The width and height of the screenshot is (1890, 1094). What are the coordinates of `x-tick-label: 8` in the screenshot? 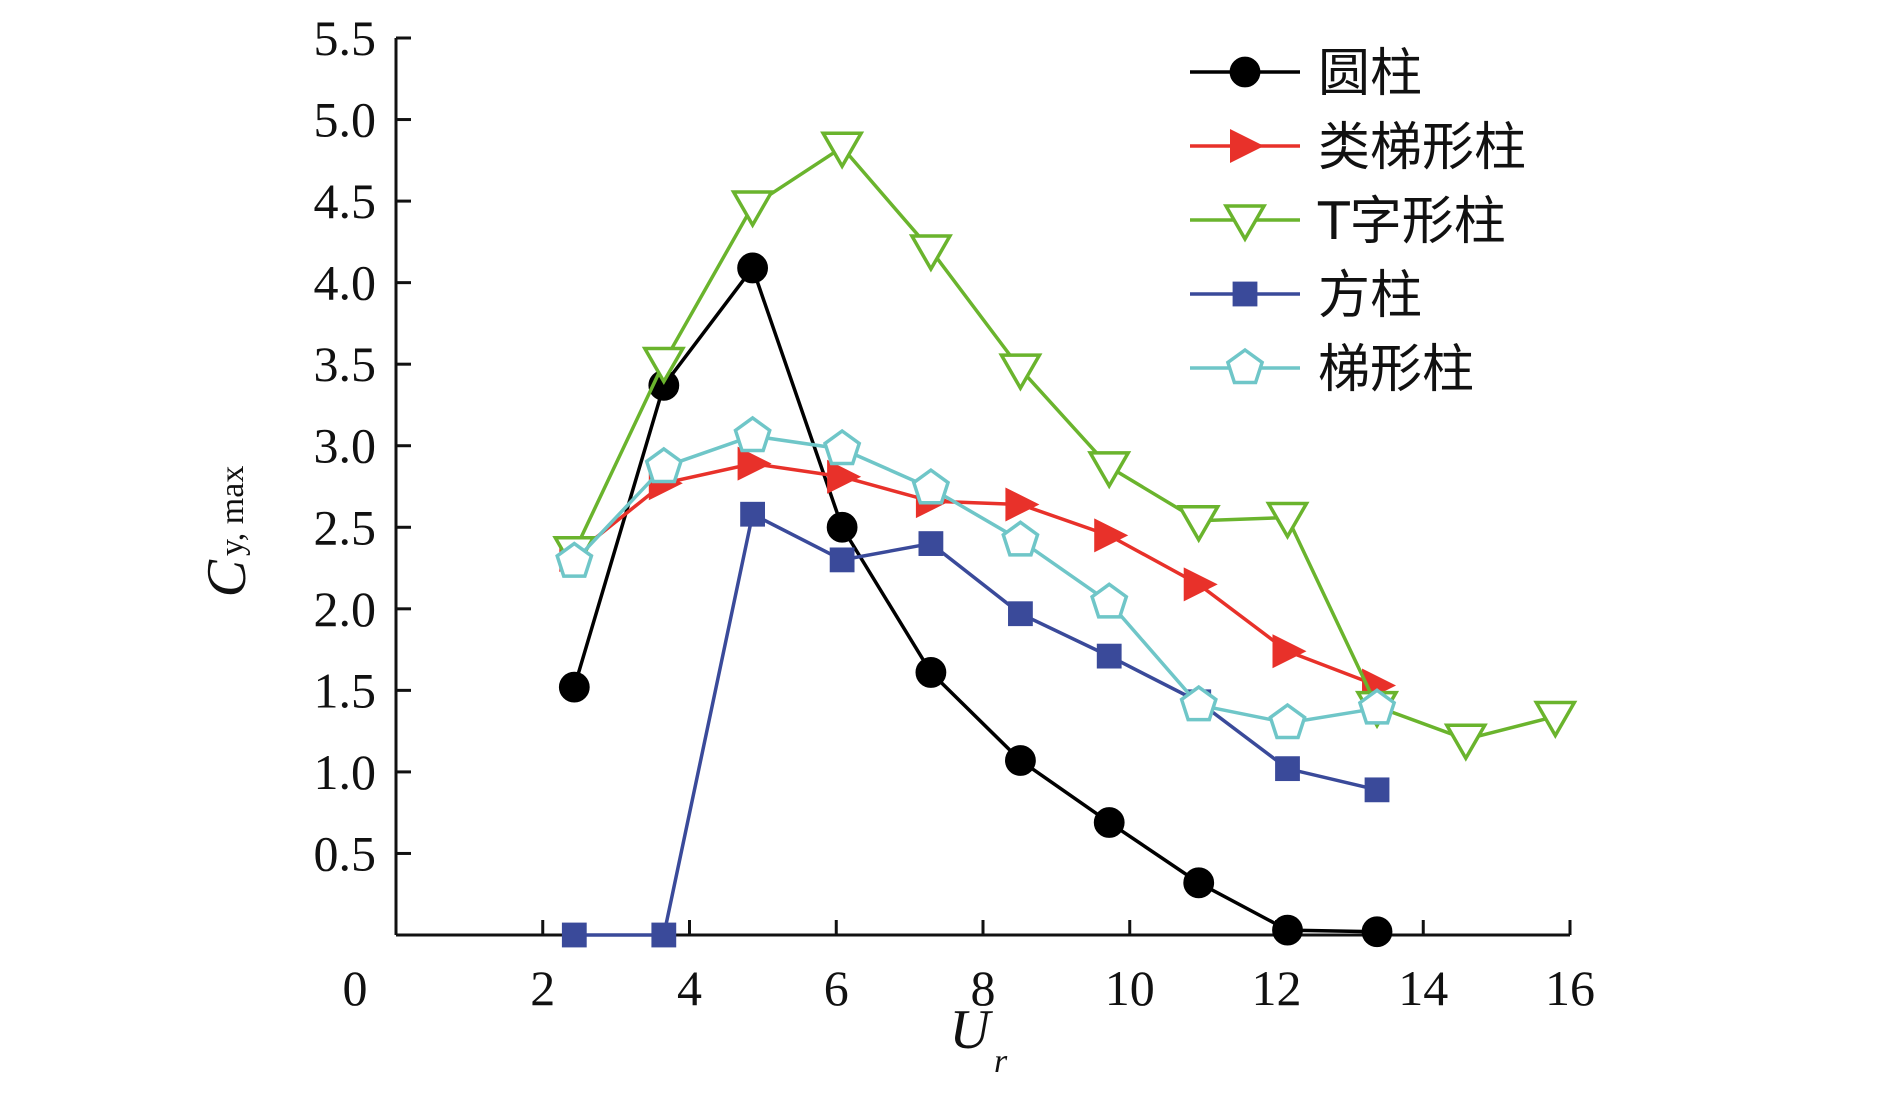 It's located at (983, 988).